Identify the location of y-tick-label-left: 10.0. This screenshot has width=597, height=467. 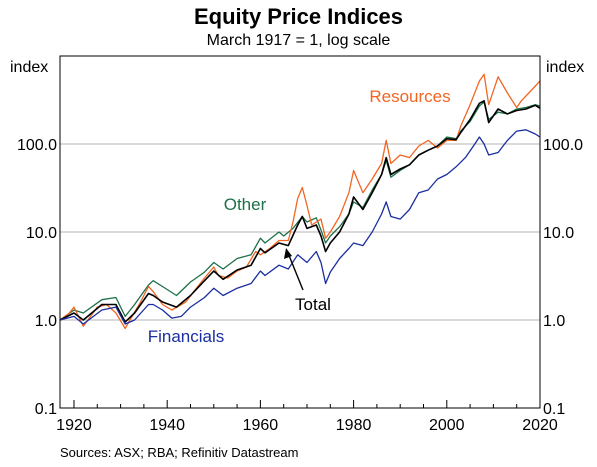
(41, 233).